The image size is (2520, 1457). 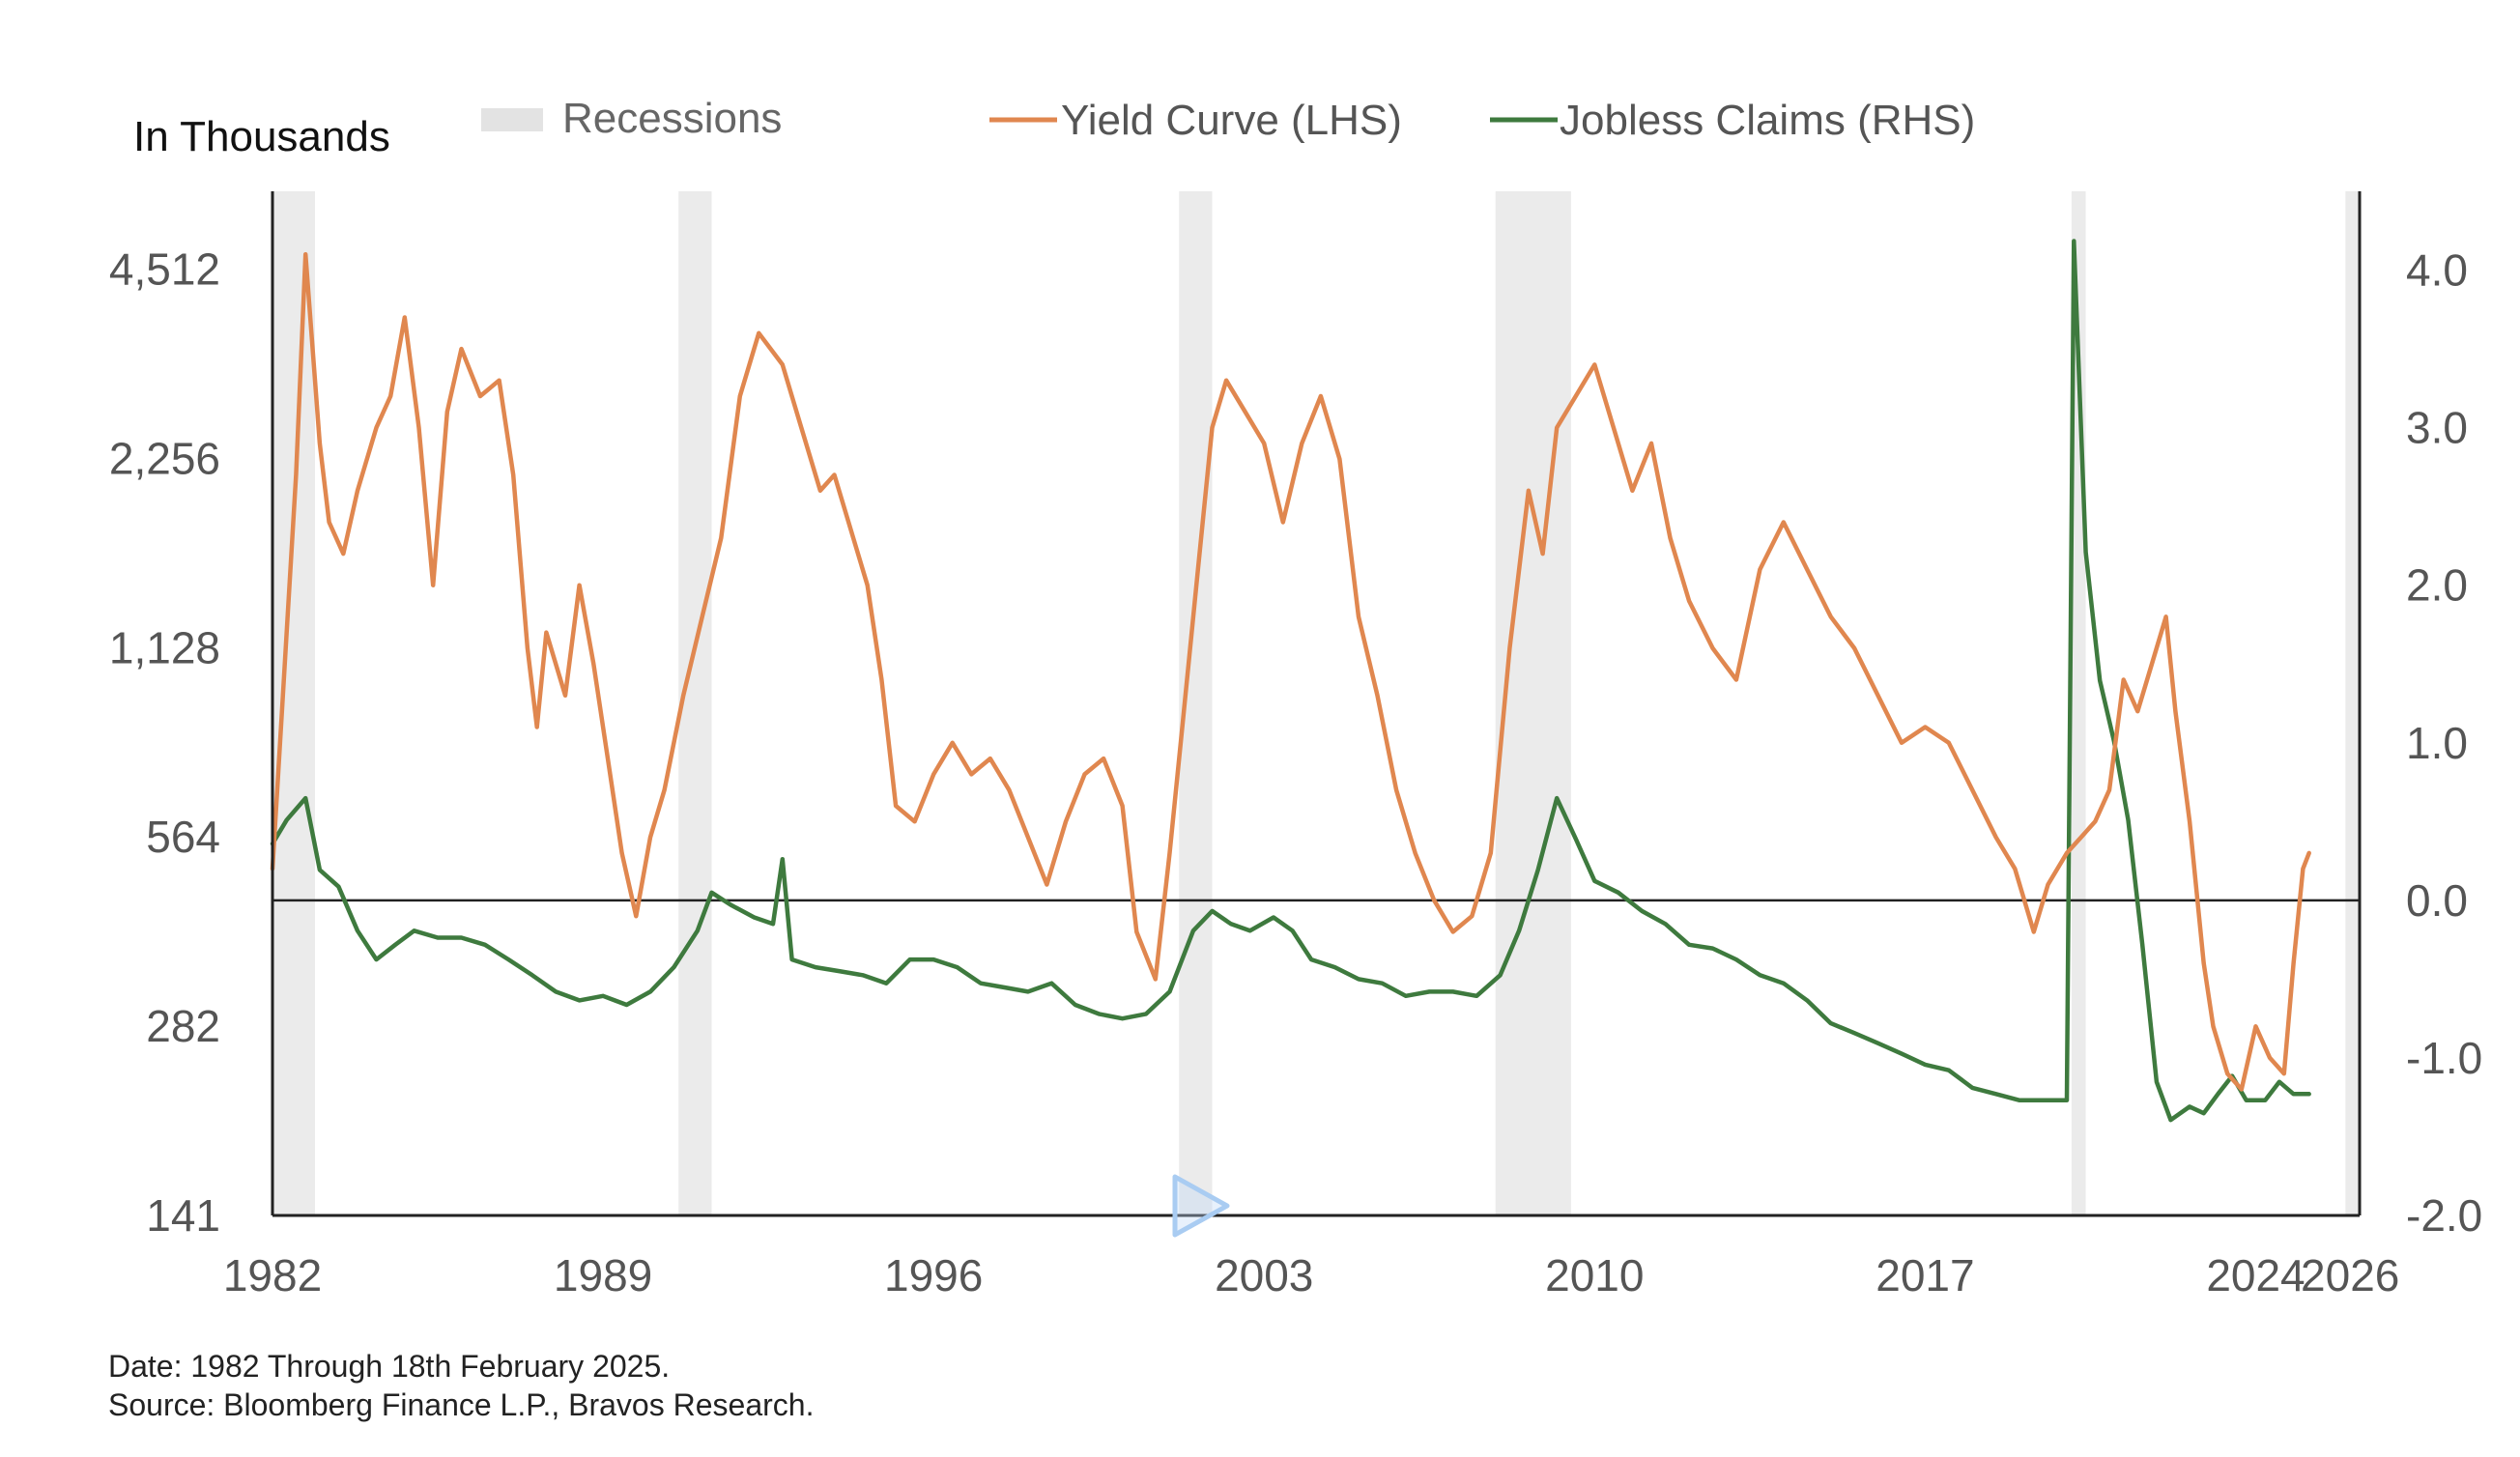 I want to click on left-tick-label: 2,256, so click(x=165, y=458).